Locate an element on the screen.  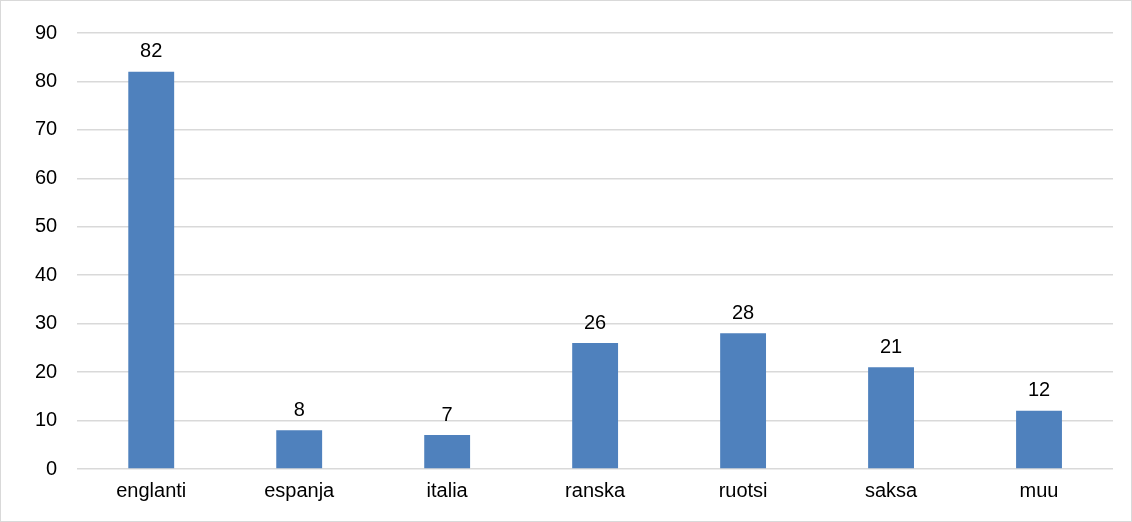
data-label: 82 is located at coordinates (151, 50).